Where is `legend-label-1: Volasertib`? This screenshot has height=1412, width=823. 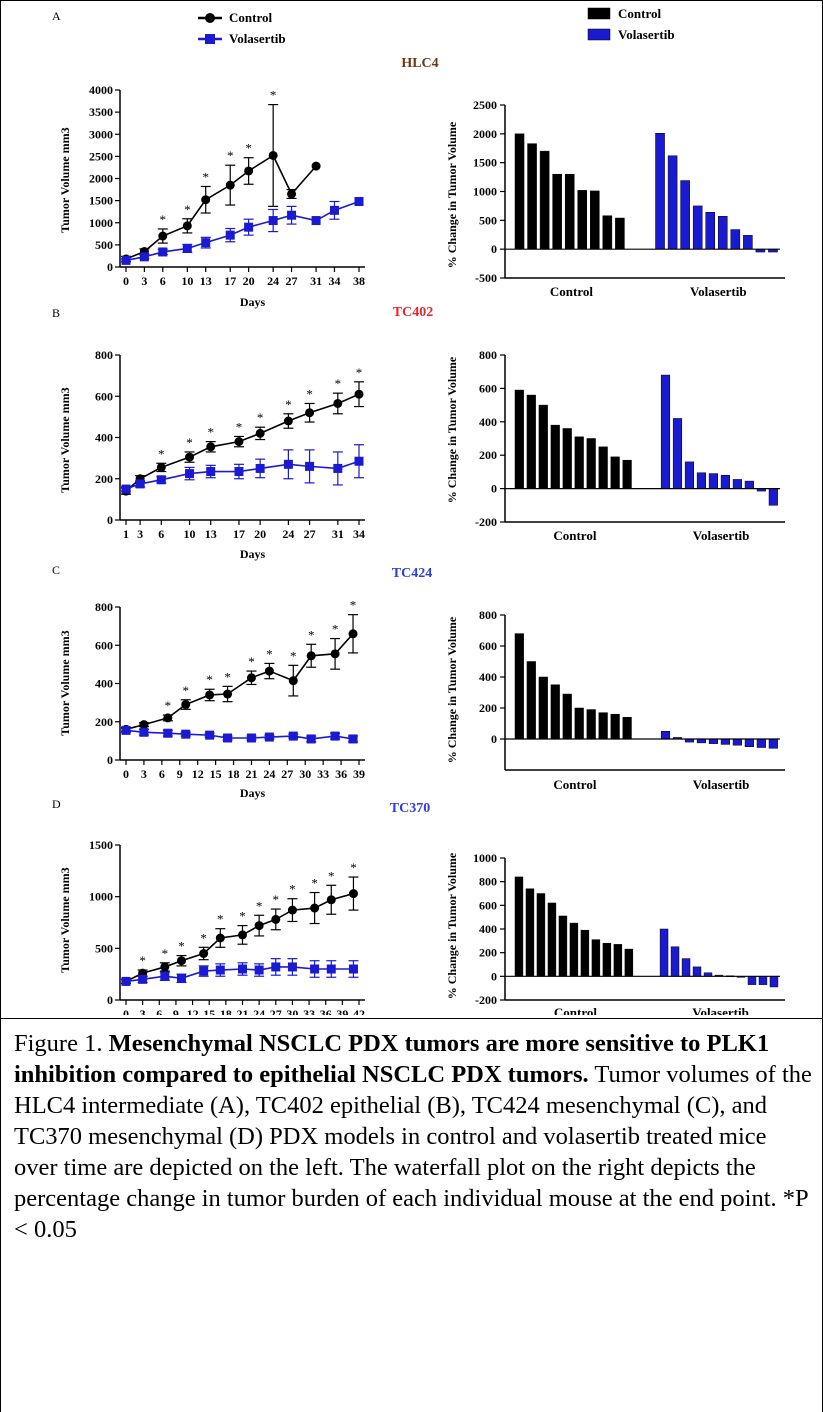
legend-label-1: Volasertib is located at coordinates (257, 38).